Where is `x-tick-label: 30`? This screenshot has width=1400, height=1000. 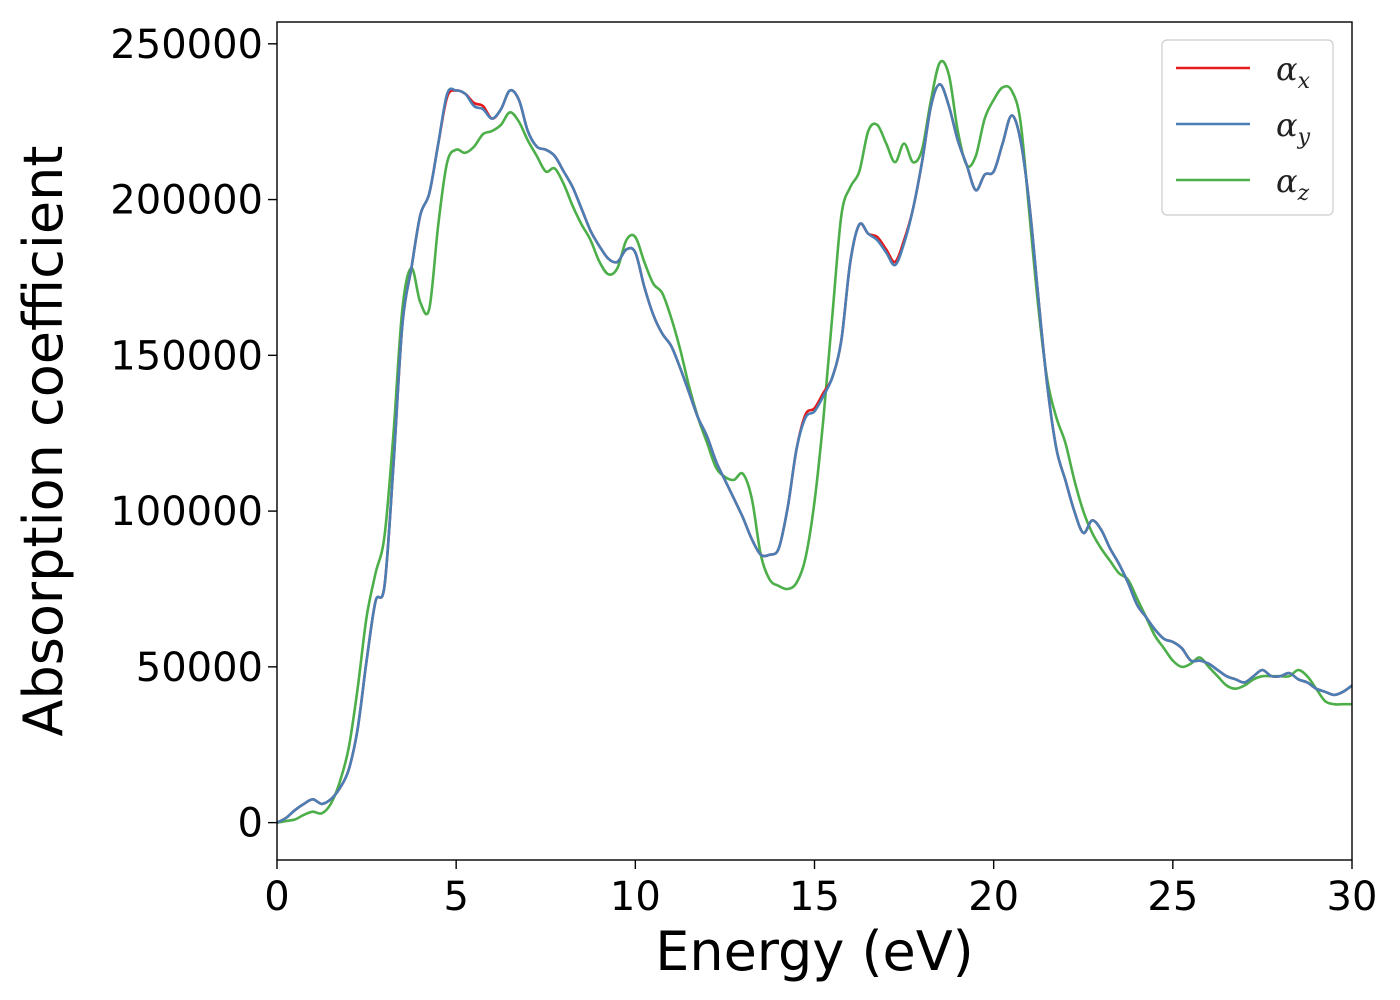 x-tick-label: 30 is located at coordinates (1352, 897).